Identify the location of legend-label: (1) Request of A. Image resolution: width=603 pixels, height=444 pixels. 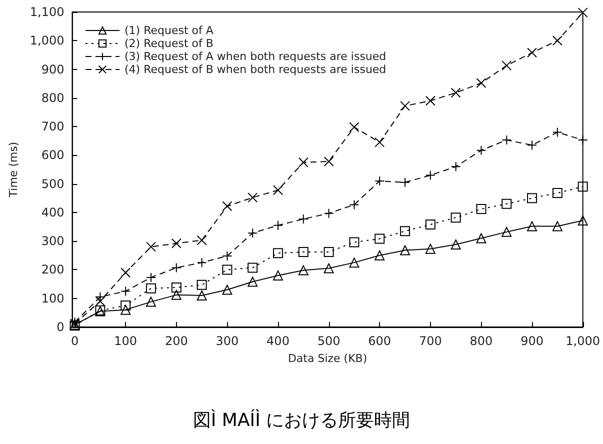
(169, 30).